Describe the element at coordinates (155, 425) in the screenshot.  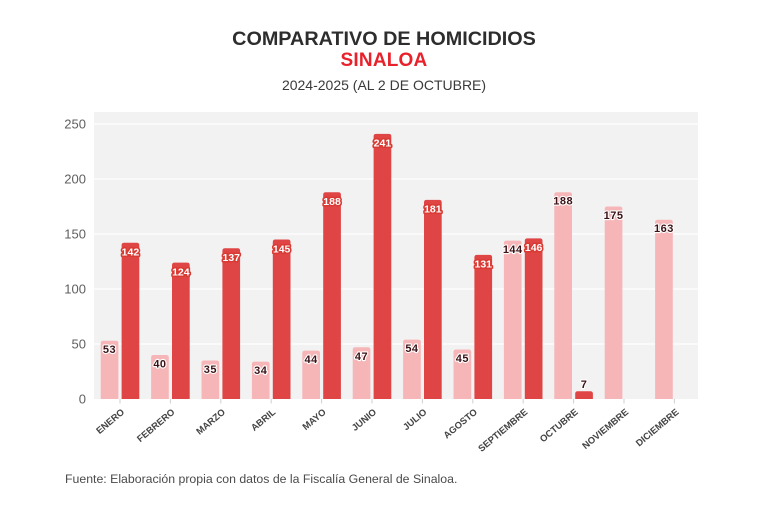
I see `svg-text: FEBRERO` at that location.